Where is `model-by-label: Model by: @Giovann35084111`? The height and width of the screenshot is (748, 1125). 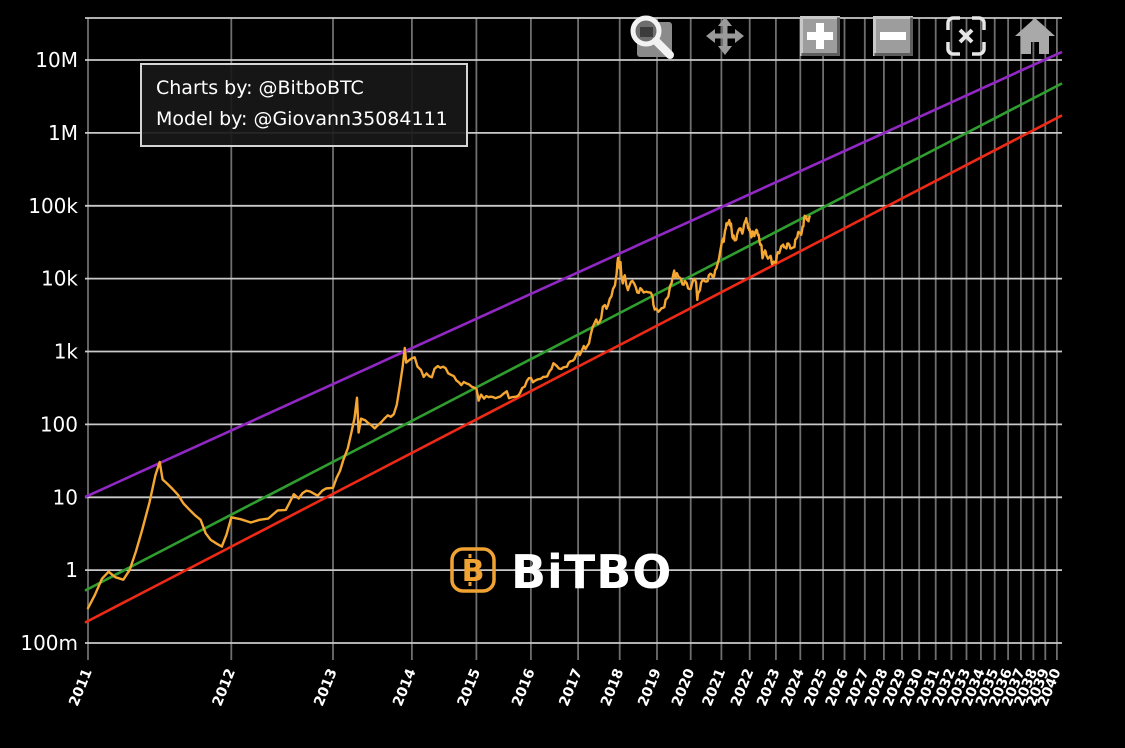
model-by-label: Model by: @Giovann35084111 is located at coordinates (302, 118).